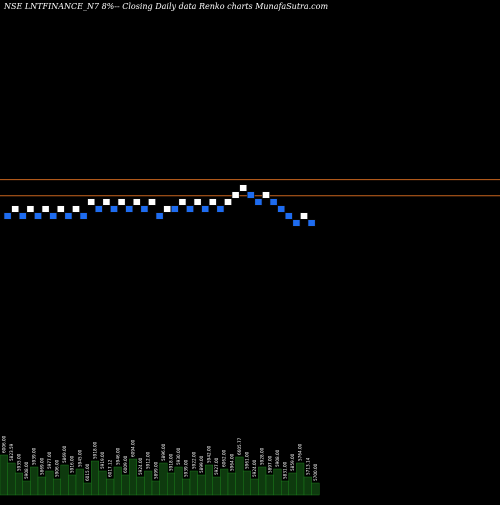 Image resolution: width=500 pixels, height=505 pixels. What do you see at coordinates (19, 462) in the screenshot?
I see `volume-value-label: 5935.00` at bounding box center [19, 462].